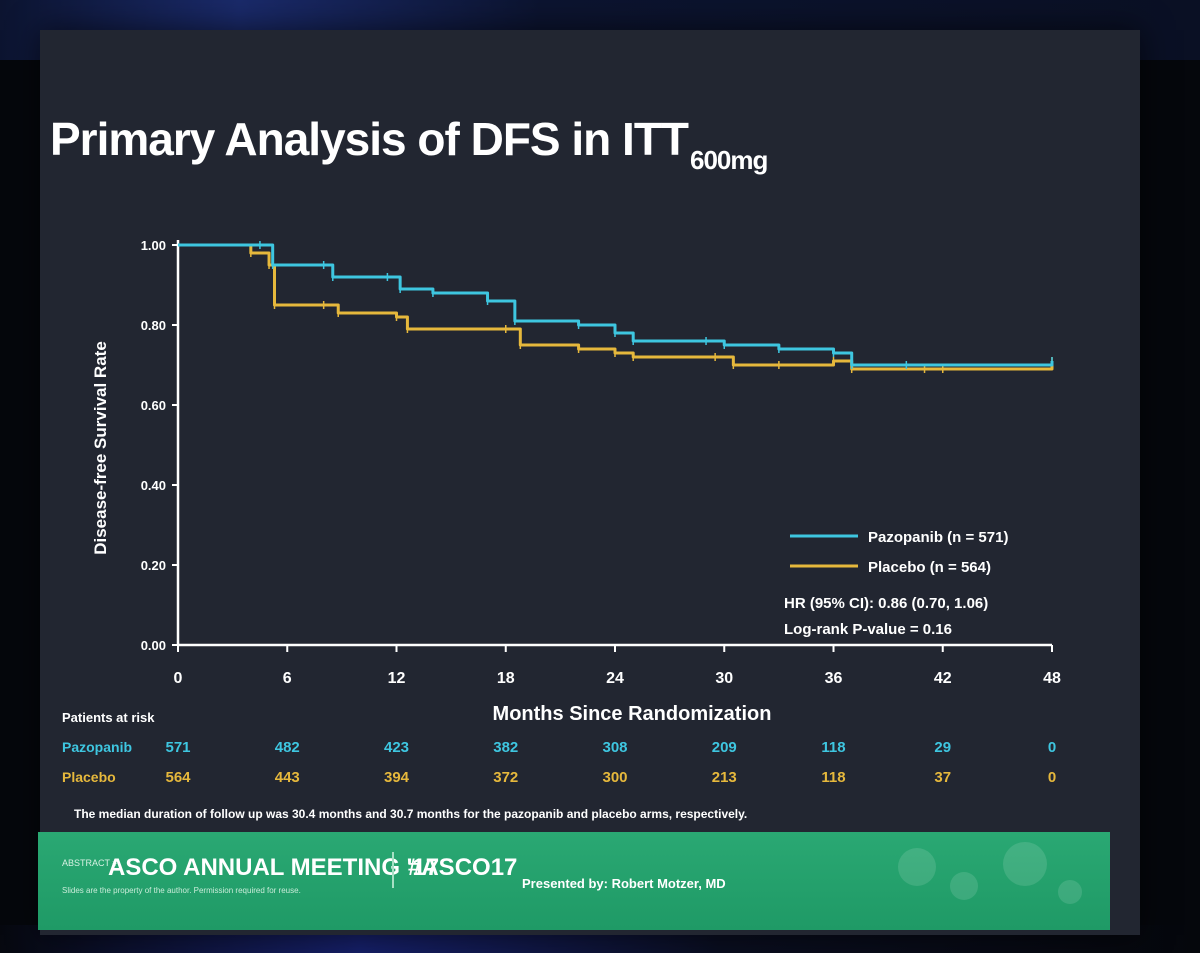  What do you see at coordinates (1052, 777) in the screenshot?
I see `at-risk-count-placebo: 0` at bounding box center [1052, 777].